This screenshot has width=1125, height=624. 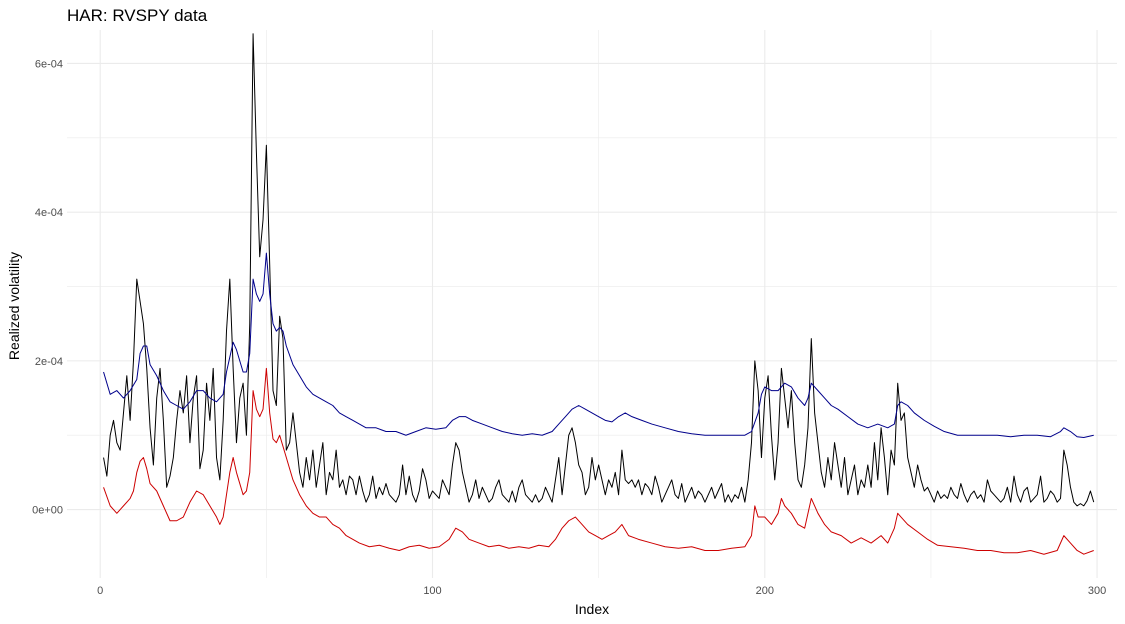 I want to click on y-tick-label: 0e+00, so click(x=47, y=511).